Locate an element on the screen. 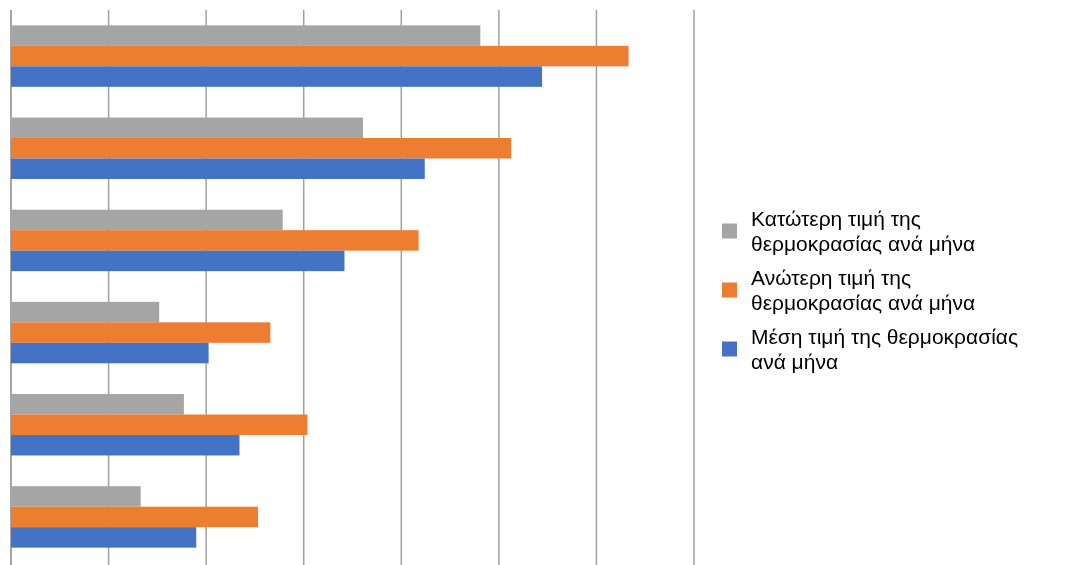  legend-label: Μέση τιμή της θερμοκρασίας ανά μήνα is located at coordinates (885, 349).